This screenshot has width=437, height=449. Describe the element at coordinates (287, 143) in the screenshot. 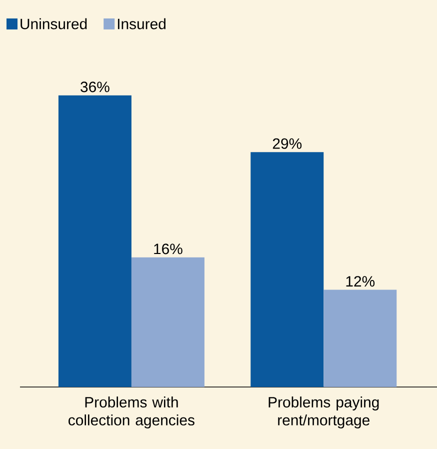

I see `data-label: 29%` at that location.